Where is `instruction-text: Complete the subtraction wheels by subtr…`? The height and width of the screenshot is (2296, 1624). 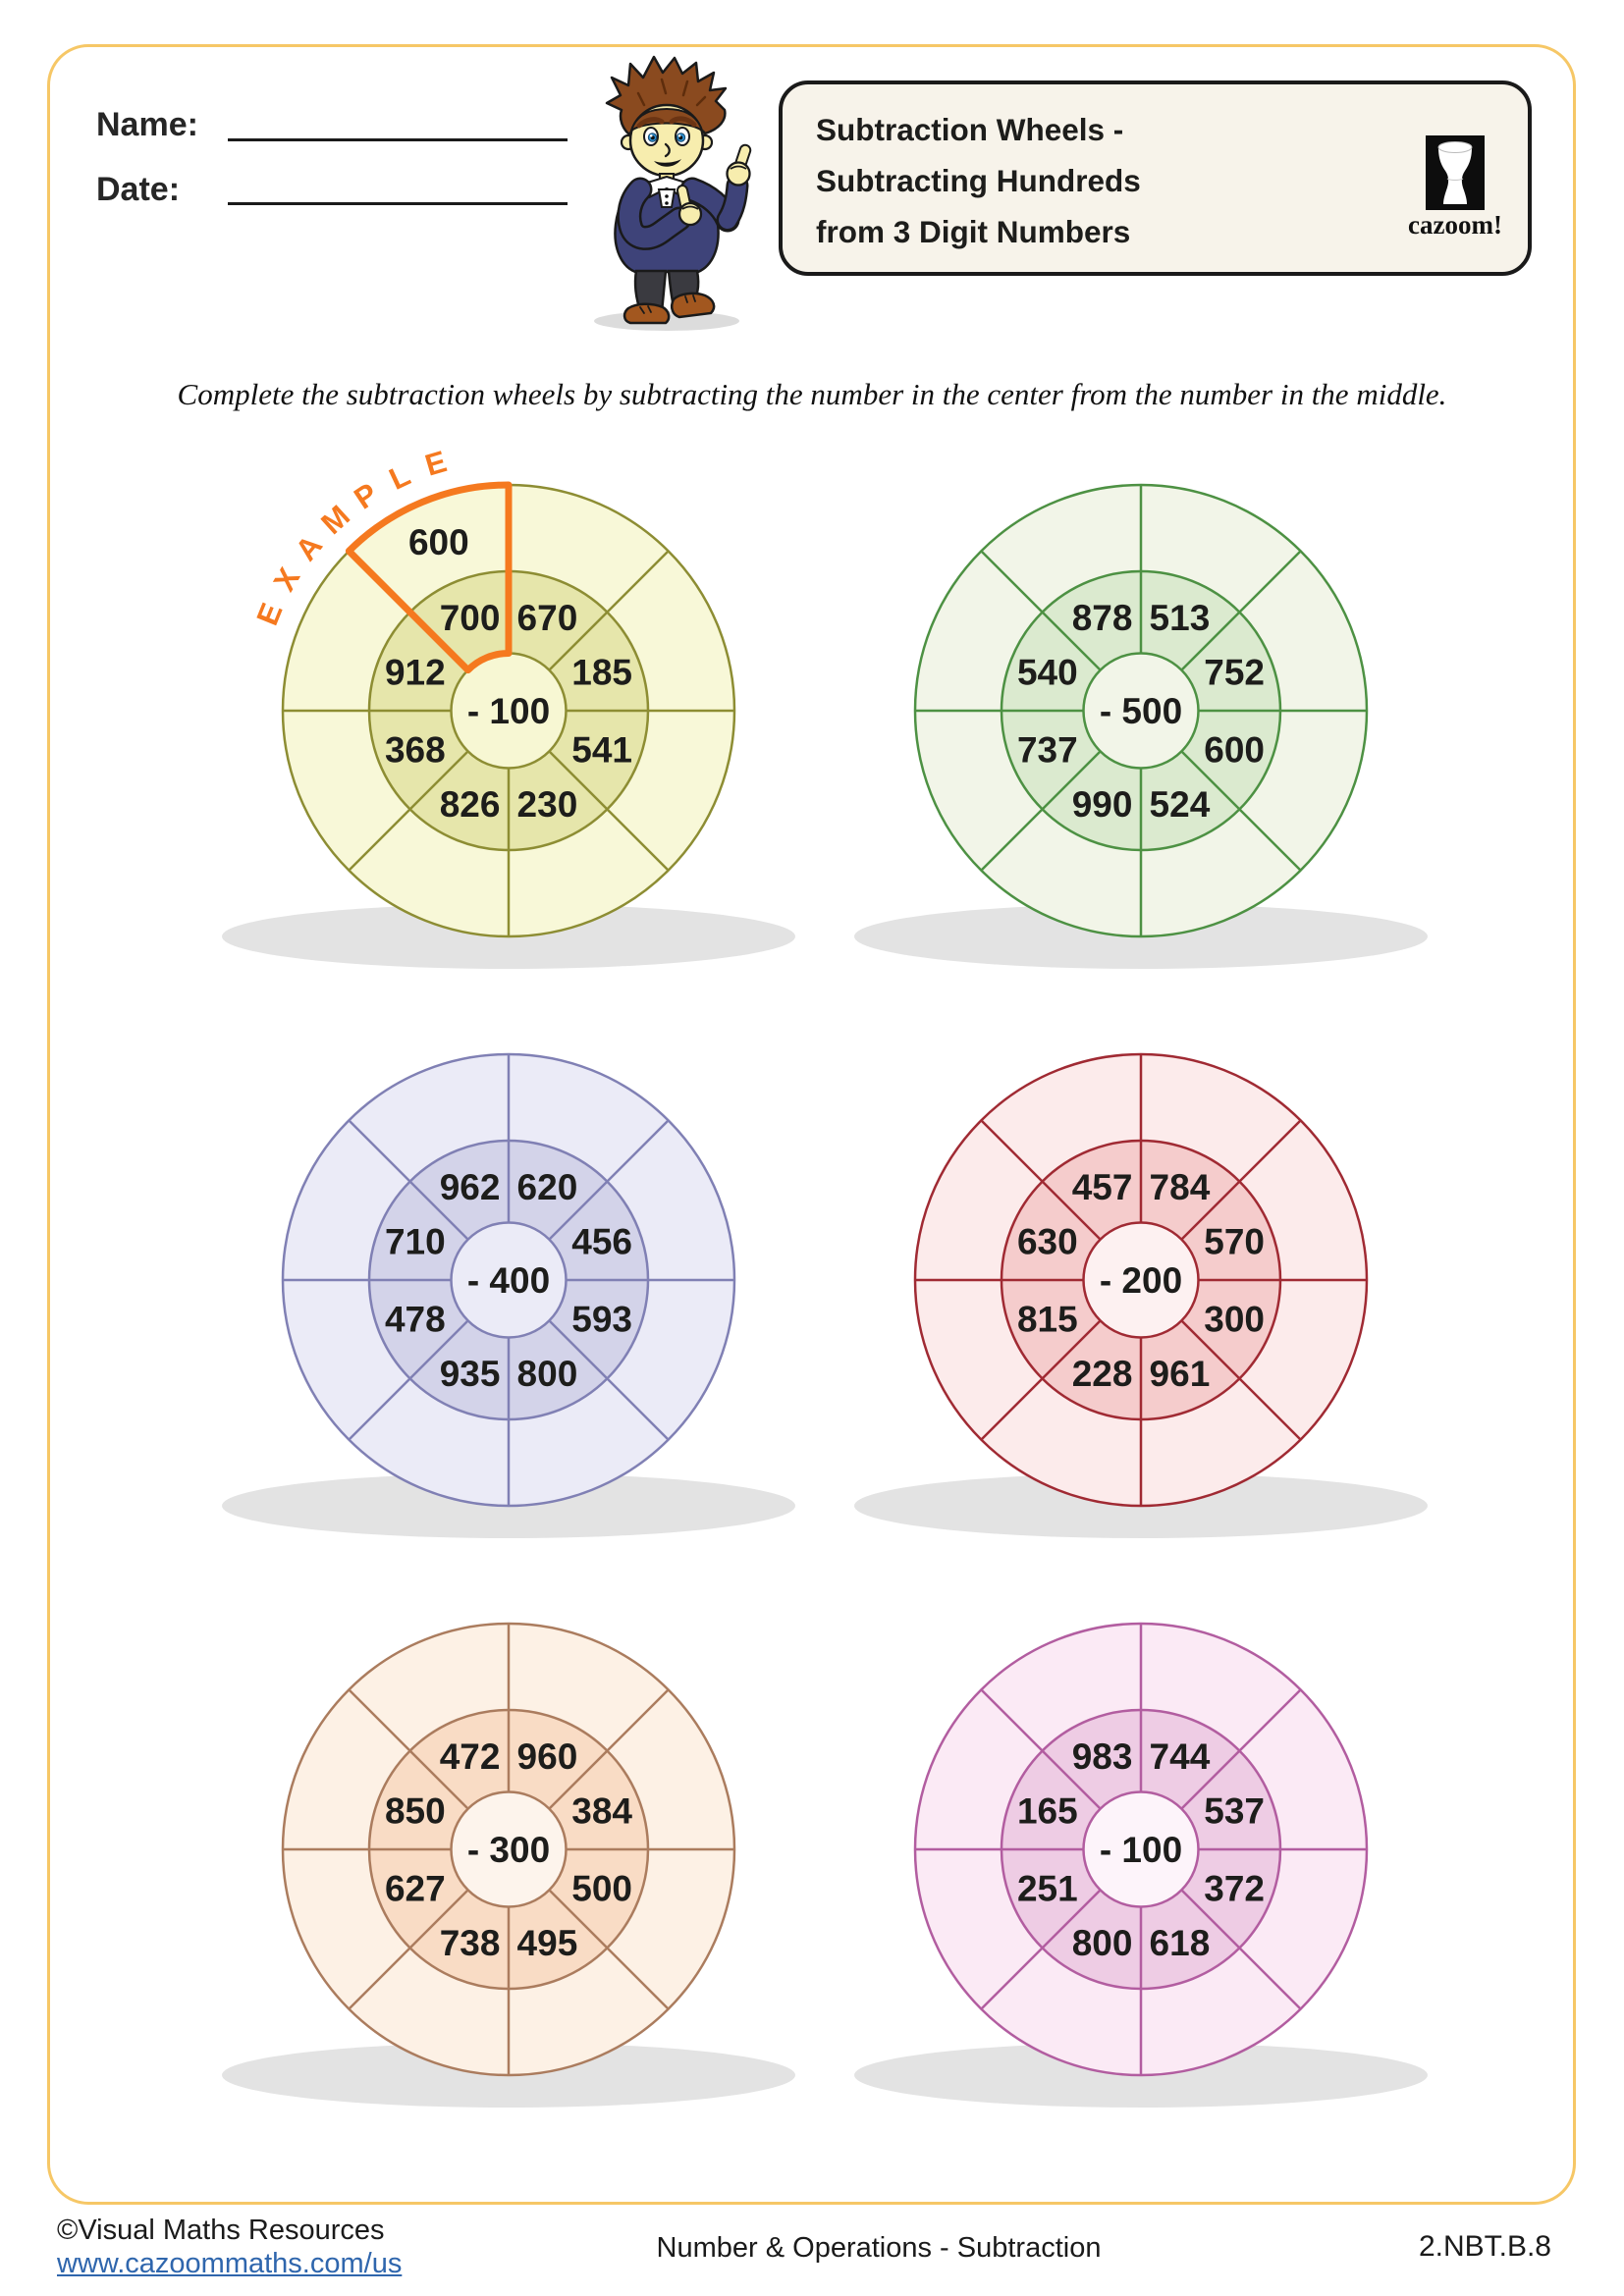 instruction-text: Complete the subtraction wheels by subtr… is located at coordinates (812, 394).